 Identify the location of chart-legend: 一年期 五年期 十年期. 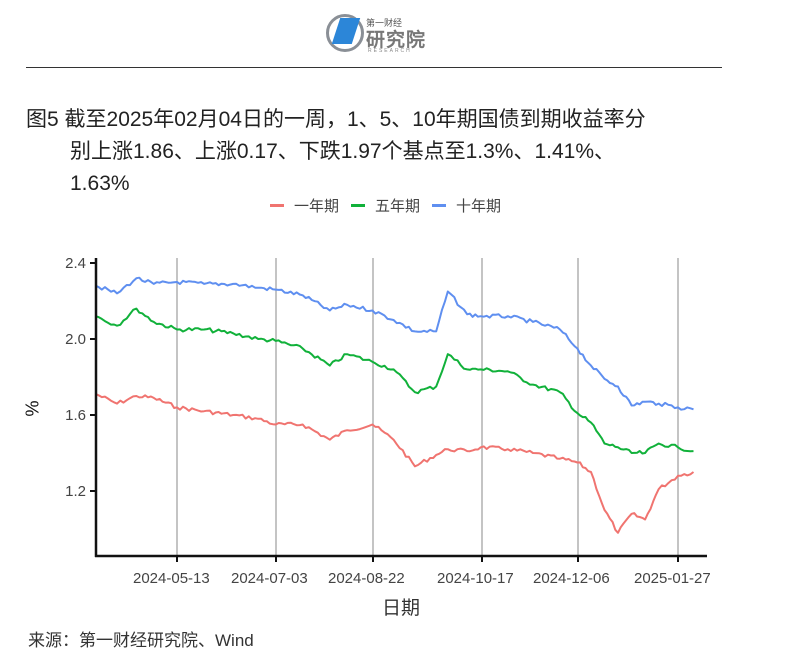
(391, 205).